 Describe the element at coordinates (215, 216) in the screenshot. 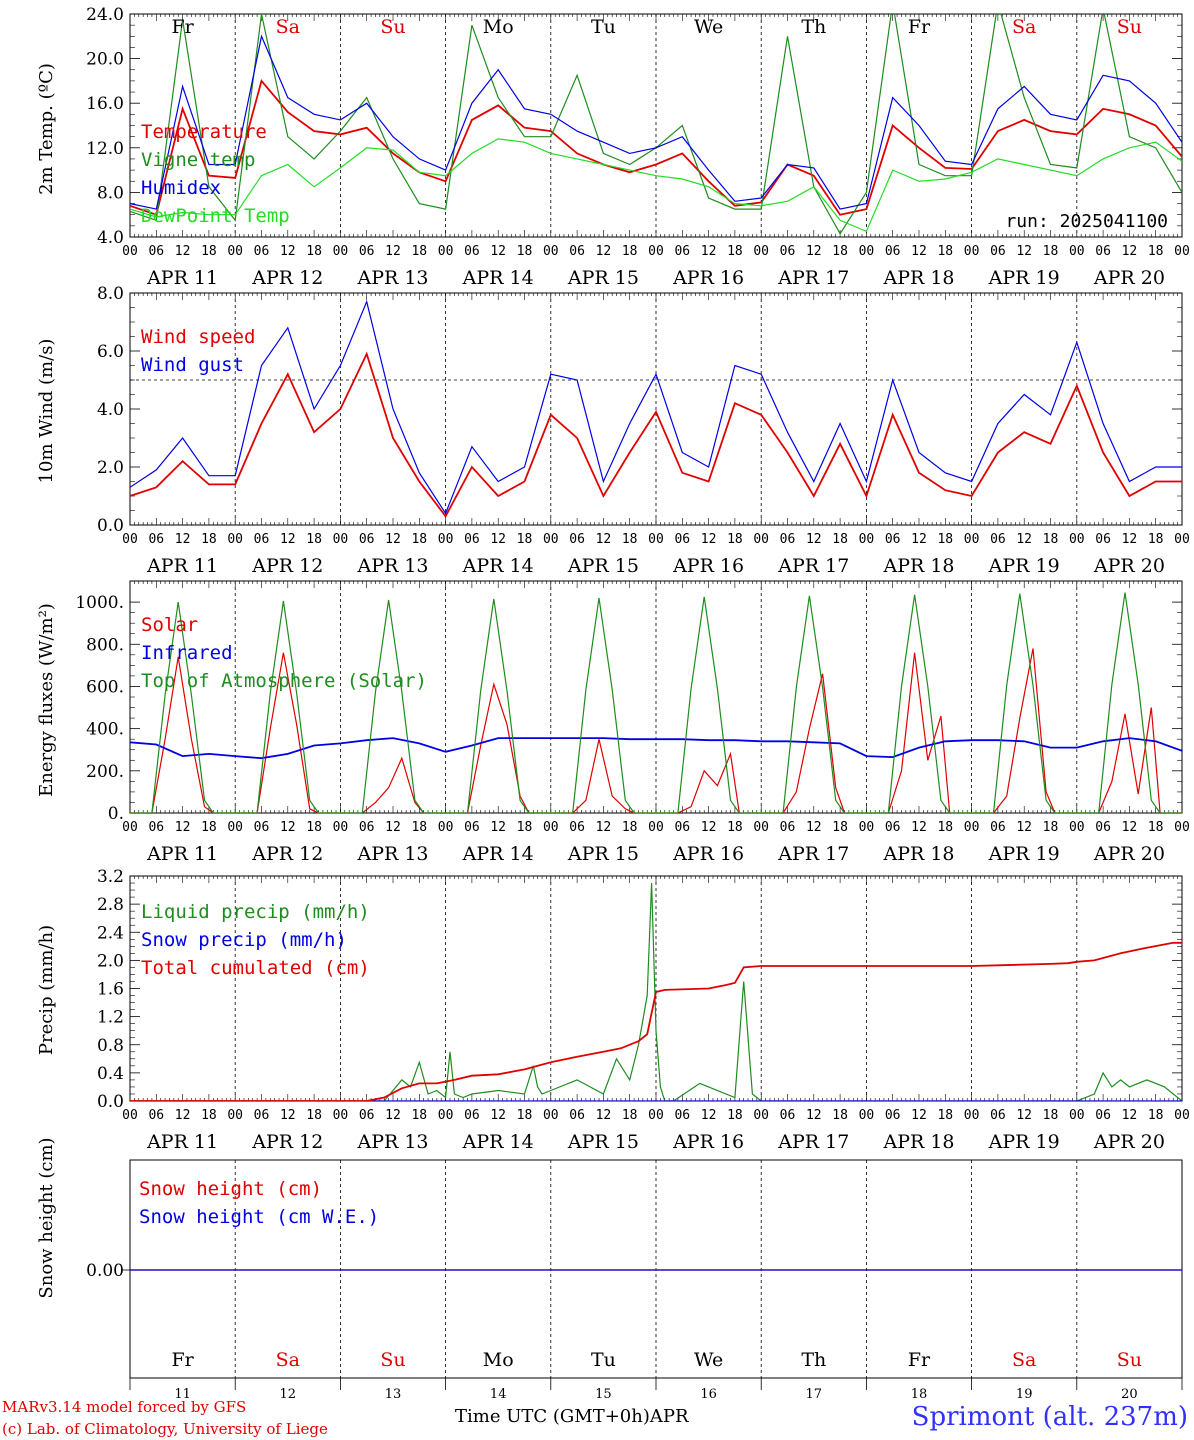

I see `legend-entry: DewPoint Temp` at that location.